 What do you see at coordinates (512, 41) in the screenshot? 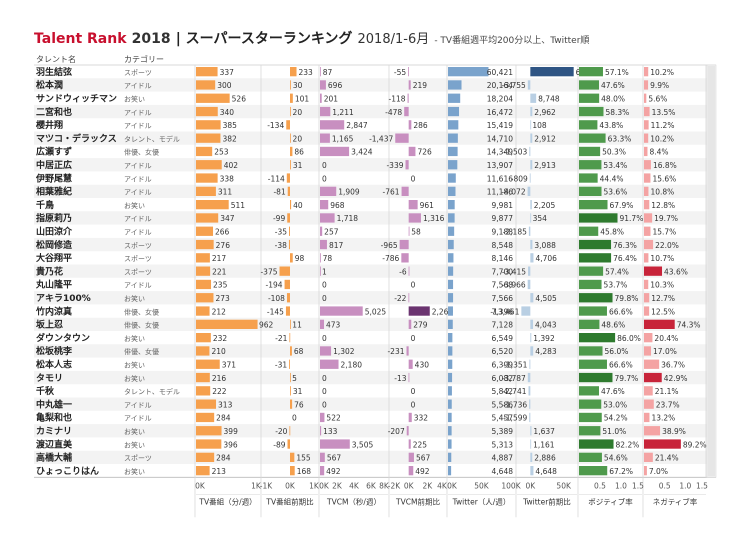
I see `title-note: - TV番組週平均200分以上、Twitter順` at bounding box center [512, 41].